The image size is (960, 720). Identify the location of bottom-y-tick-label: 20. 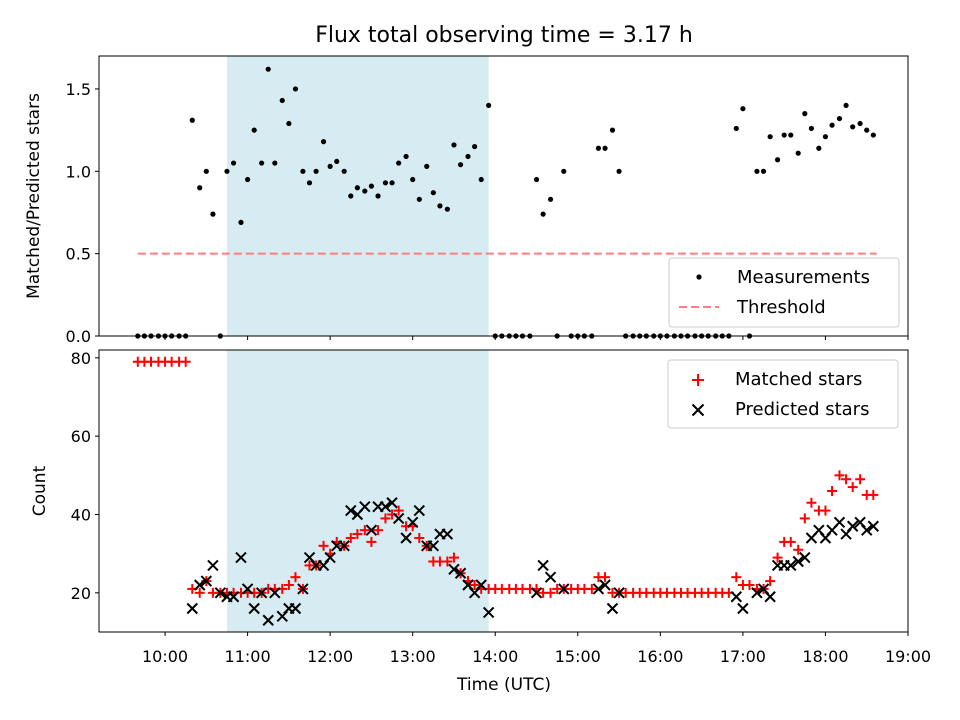
(81, 593).